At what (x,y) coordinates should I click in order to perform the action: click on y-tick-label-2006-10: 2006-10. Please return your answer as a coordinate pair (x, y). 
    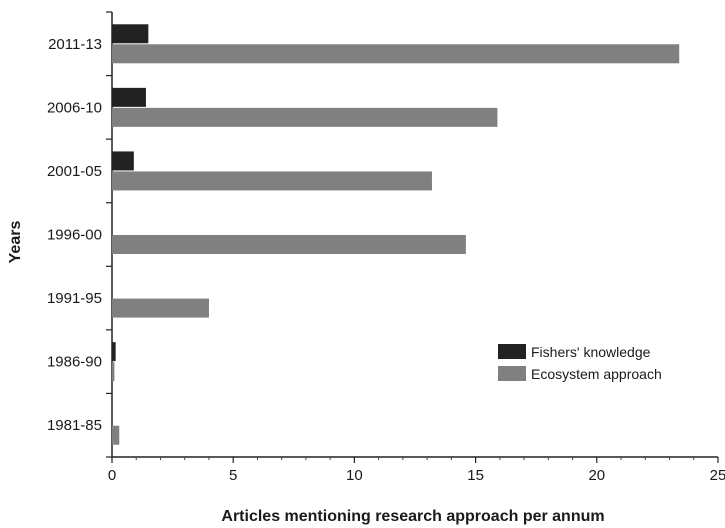
    Looking at the image, I should click on (74, 107).